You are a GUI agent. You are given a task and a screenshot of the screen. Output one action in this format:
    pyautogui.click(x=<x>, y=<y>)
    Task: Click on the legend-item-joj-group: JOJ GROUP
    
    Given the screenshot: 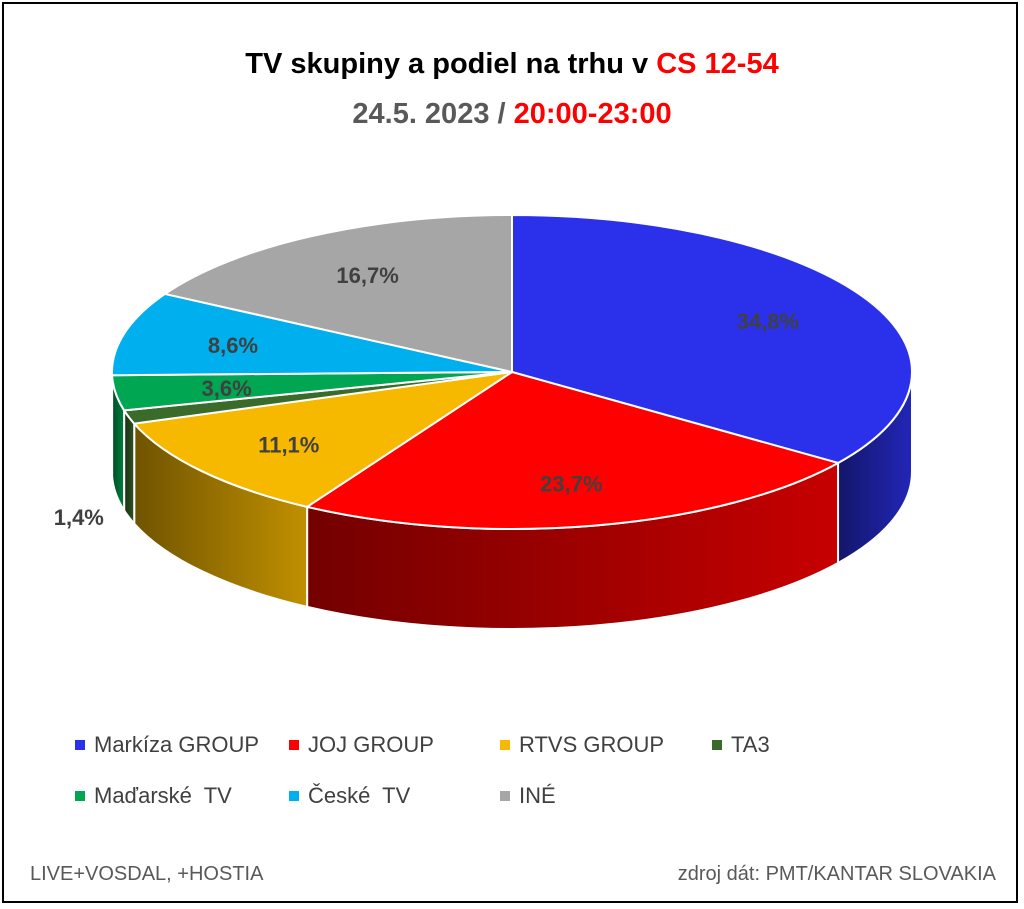 What is the action you would take?
    pyautogui.click(x=361, y=745)
    